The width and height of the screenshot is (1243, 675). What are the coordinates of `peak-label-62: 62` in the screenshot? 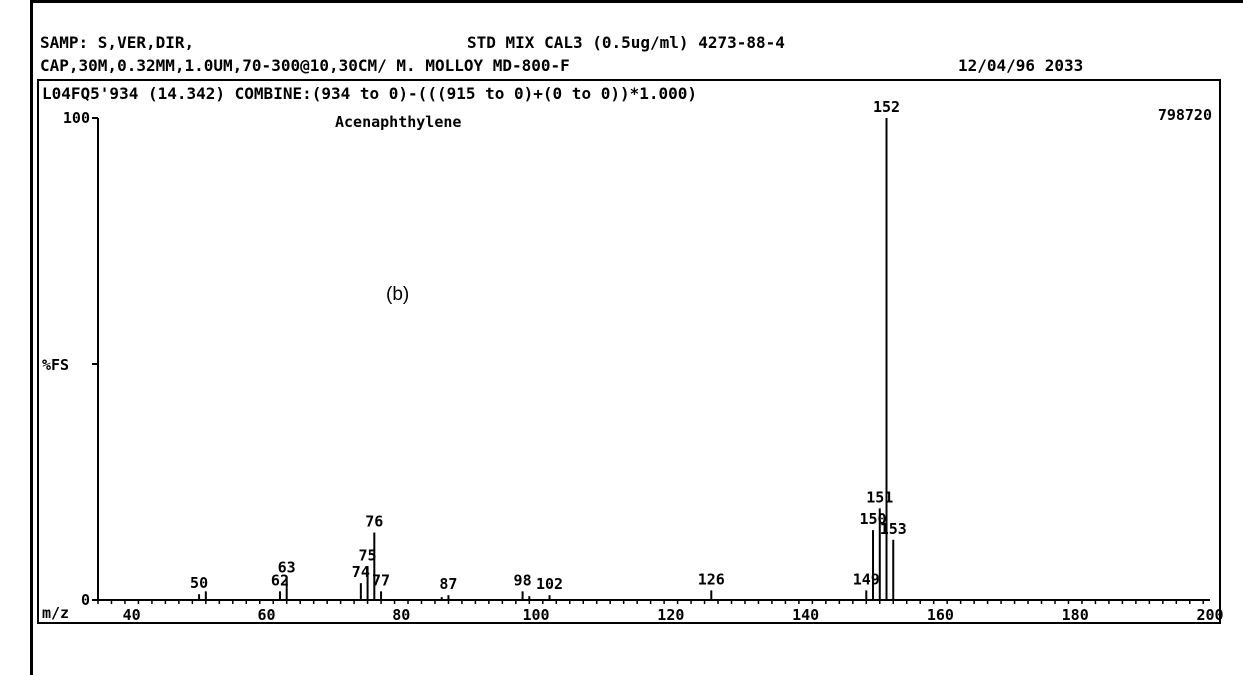 It's located at (280, 580).